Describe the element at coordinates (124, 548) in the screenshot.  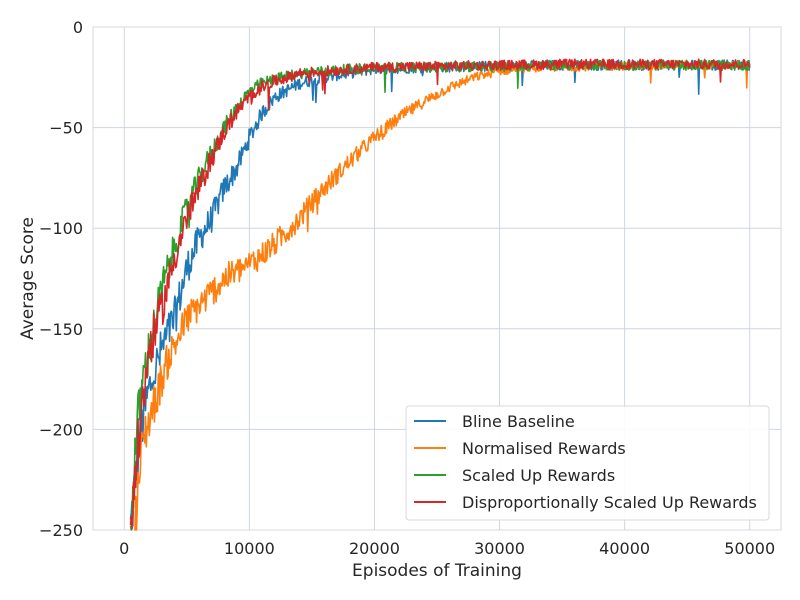
I see `x-tick-label: 0` at that location.